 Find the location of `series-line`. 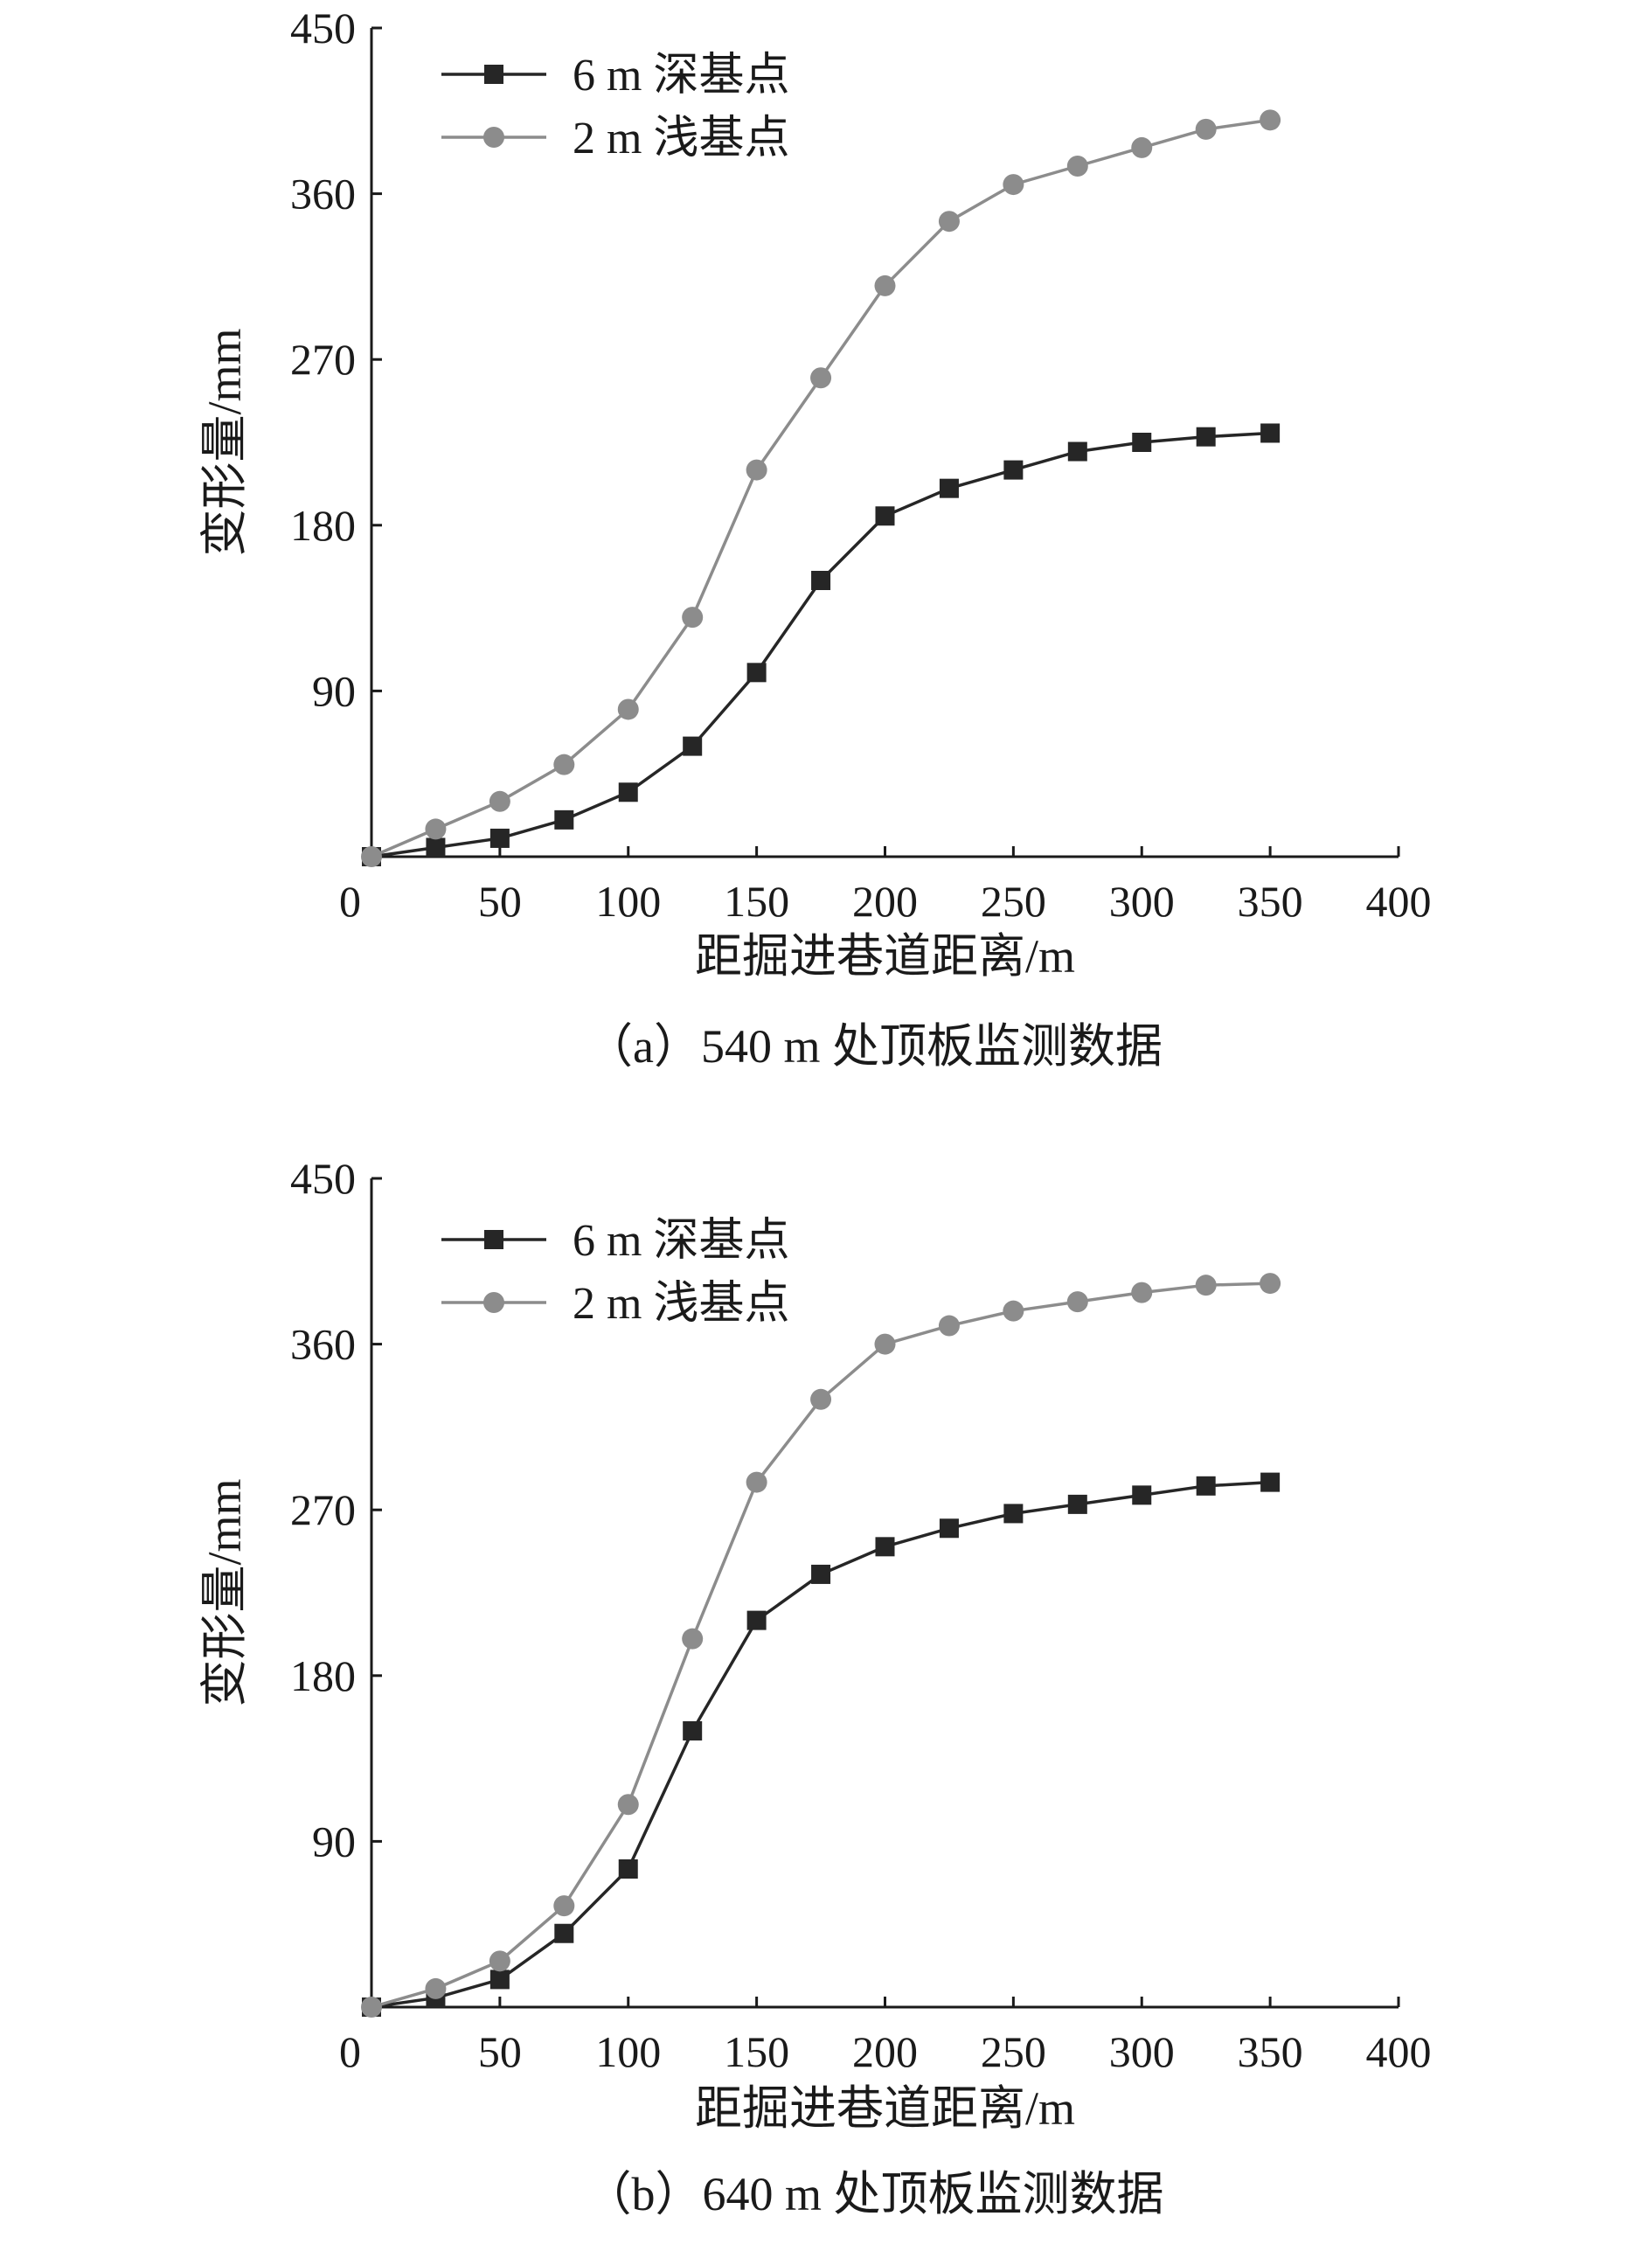

series-line is located at coordinates (821, 1744).